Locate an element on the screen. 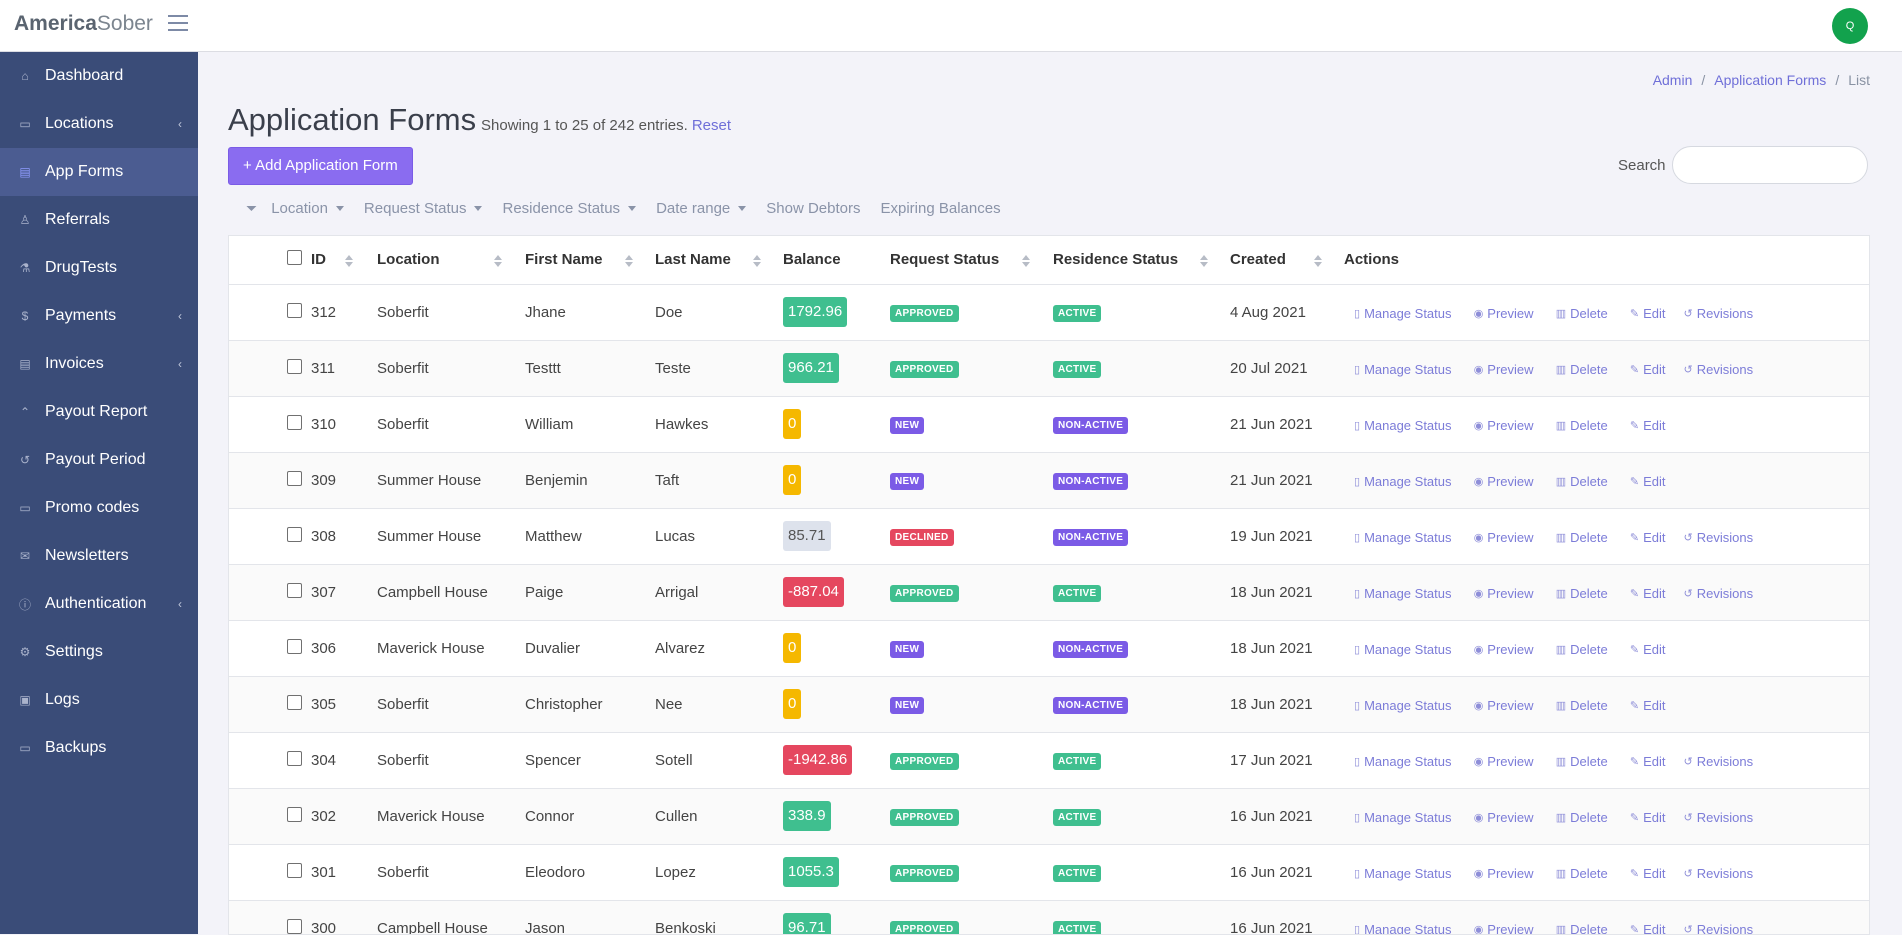 This screenshot has height=935, width=1902. sidebar-item-referrals: ♙Referrals is located at coordinates (99, 220).